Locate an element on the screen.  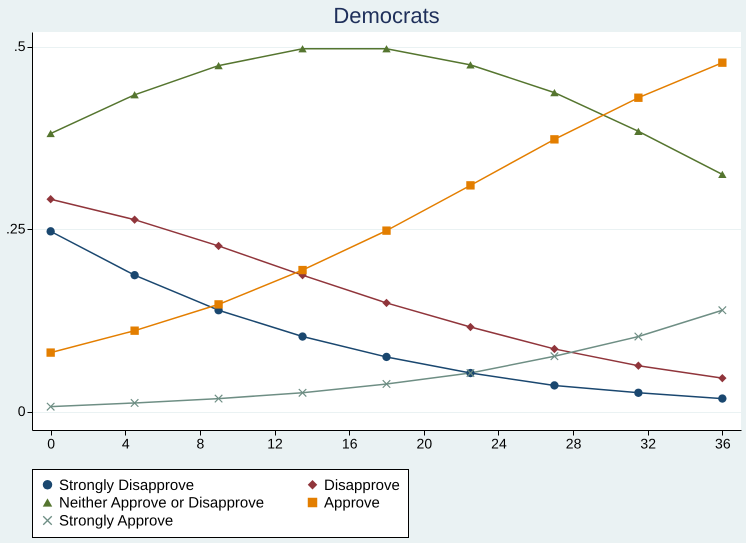
chart-title: Democrats is located at coordinates (386, 15).